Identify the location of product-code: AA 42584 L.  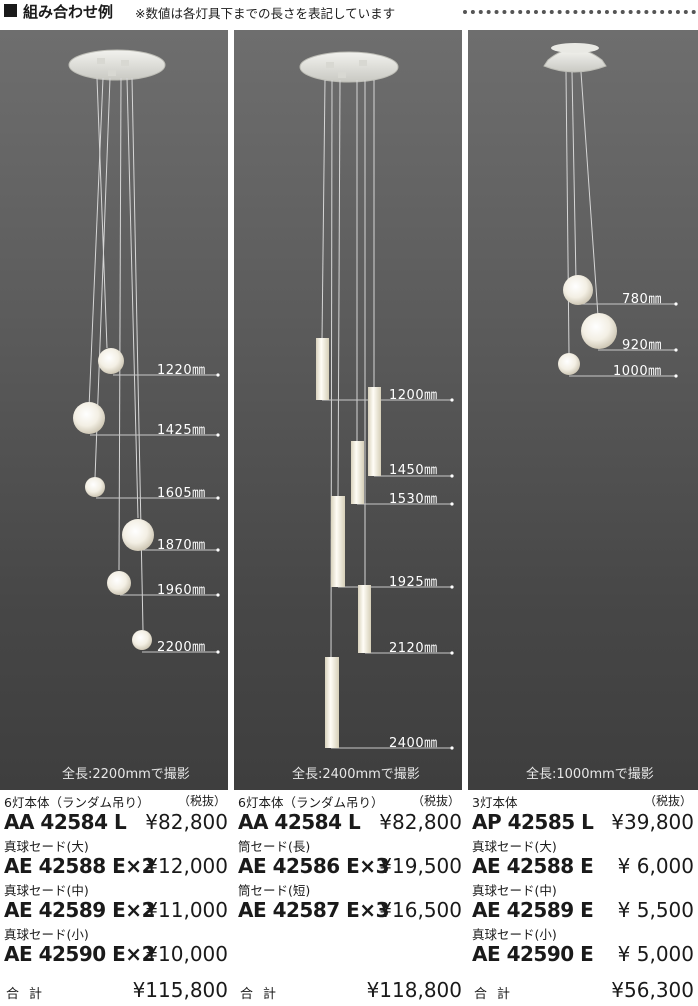
(299, 822).